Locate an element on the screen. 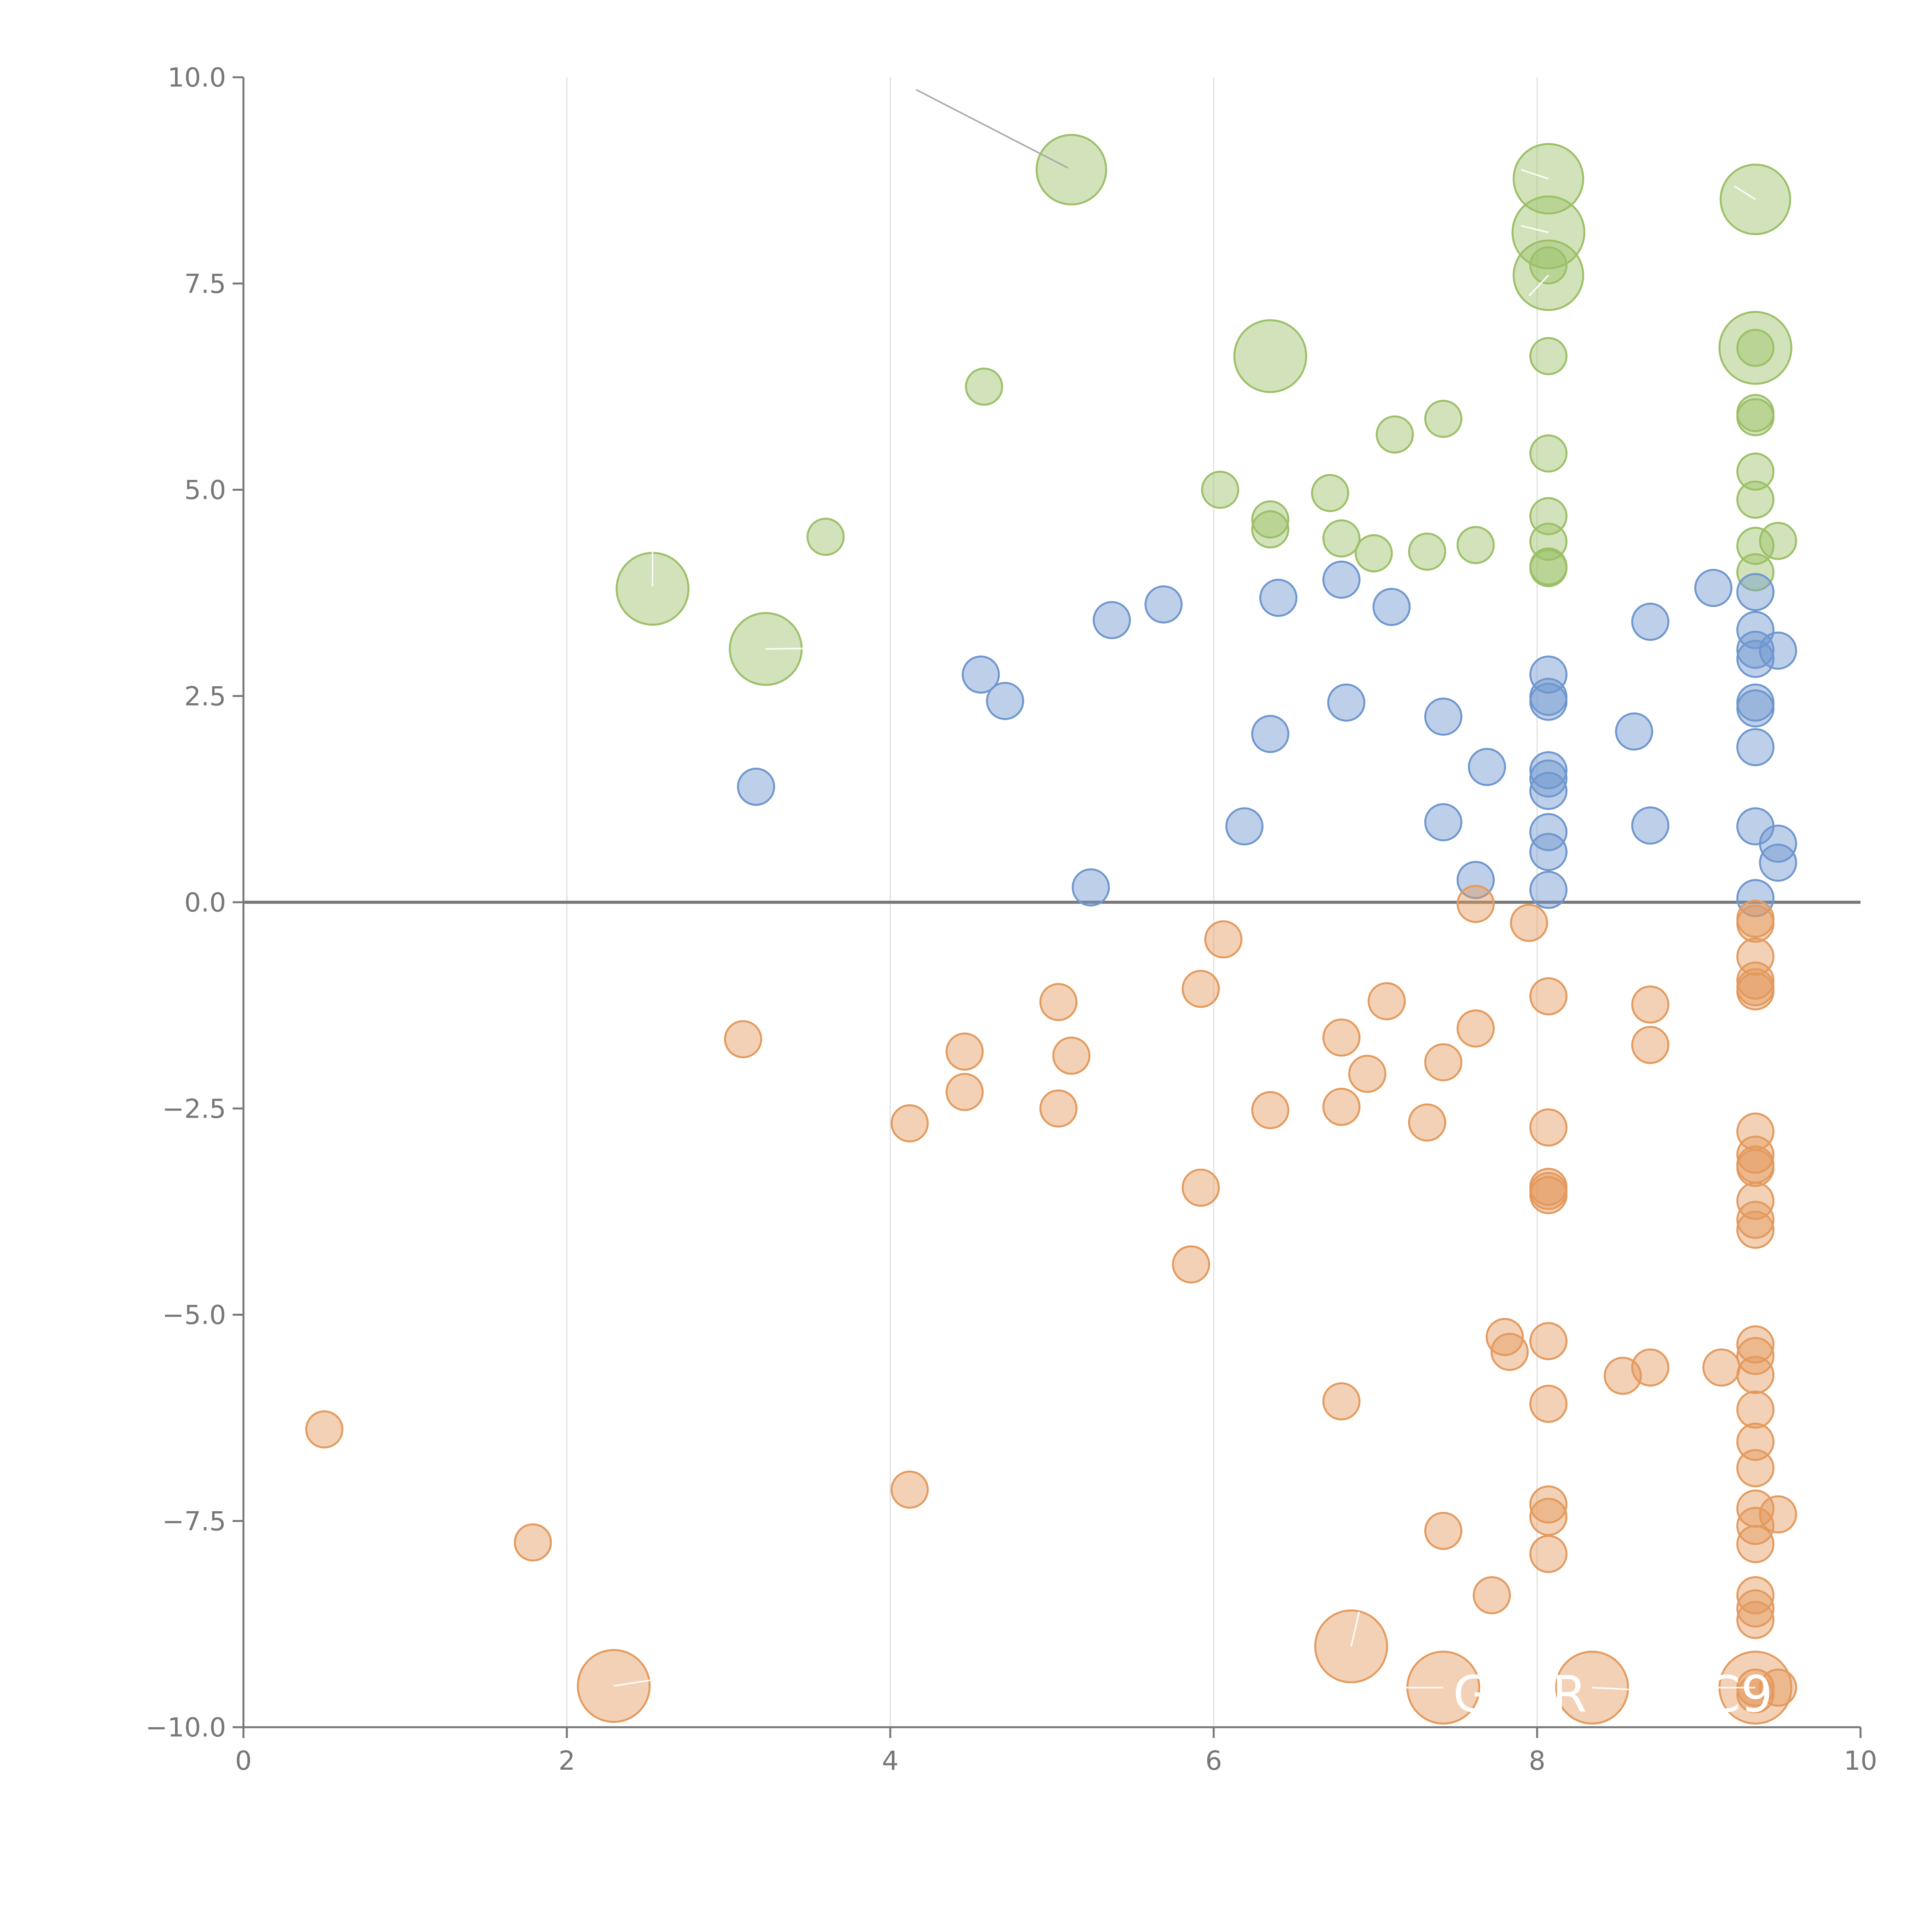  y-tick-label: 2.5 is located at coordinates (205, 696).